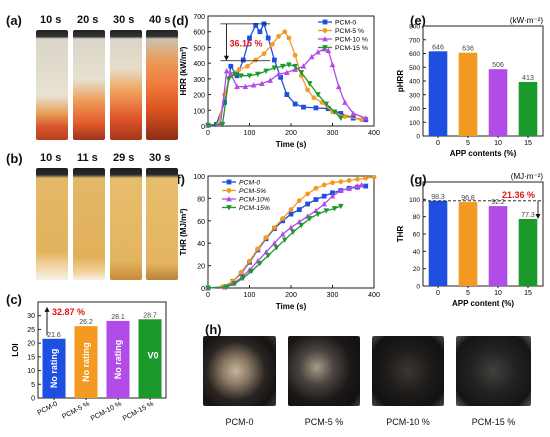 Image resolution: width=550 pixels, height=437 pixels. Describe the element at coordinates (417, 269) in the screenshot. I see `y-tick-label: 20` at that location.